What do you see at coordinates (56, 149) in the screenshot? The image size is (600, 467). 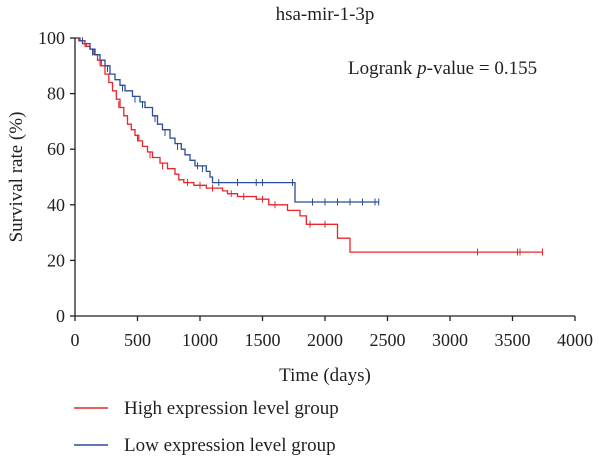 I see `y-tick-label: 60` at bounding box center [56, 149].